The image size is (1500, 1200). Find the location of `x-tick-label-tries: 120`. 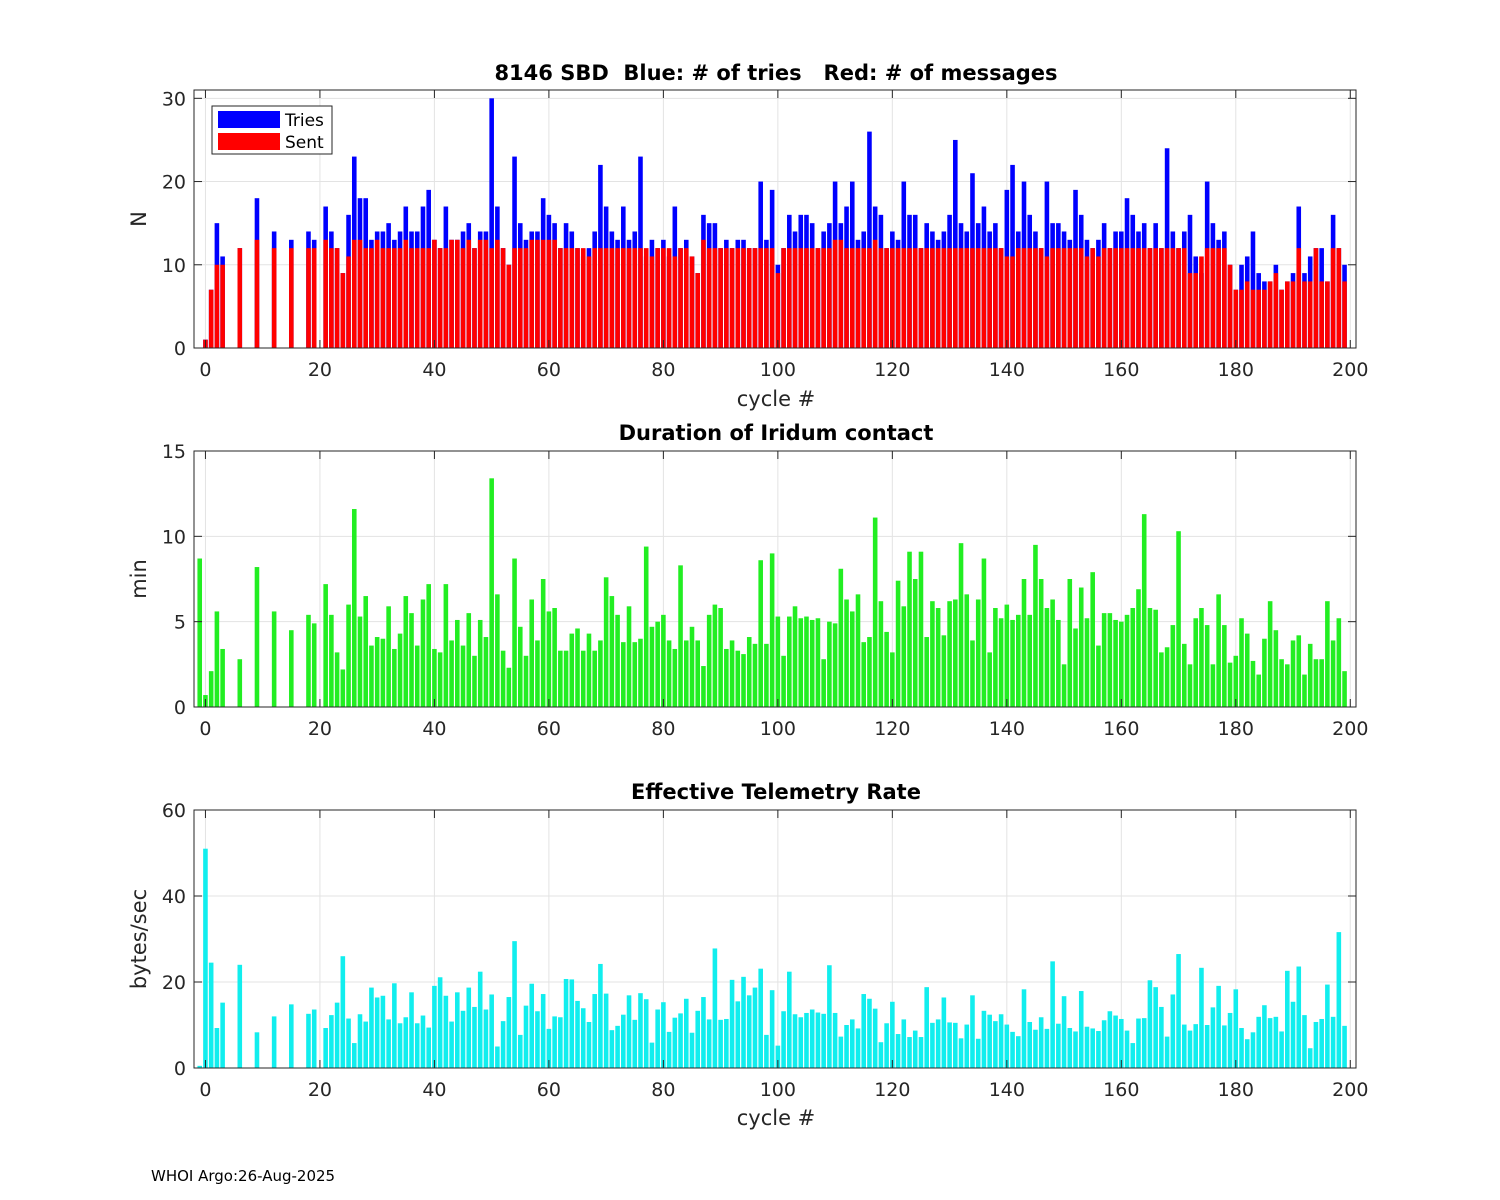

x-tick-label-tries: 120 is located at coordinates (892, 370).